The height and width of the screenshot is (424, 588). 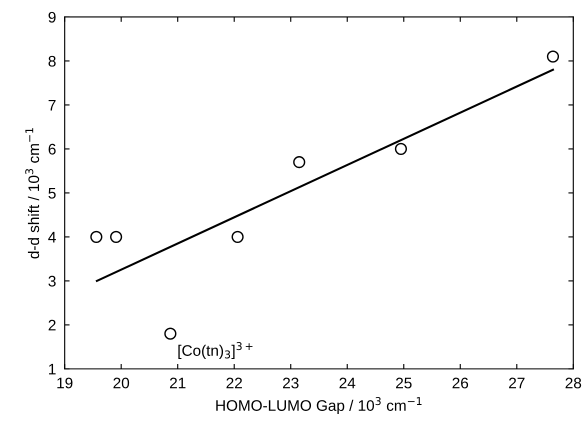 What do you see at coordinates (52, 325) in the screenshot?
I see `y-tick-label: 2` at bounding box center [52, 325].